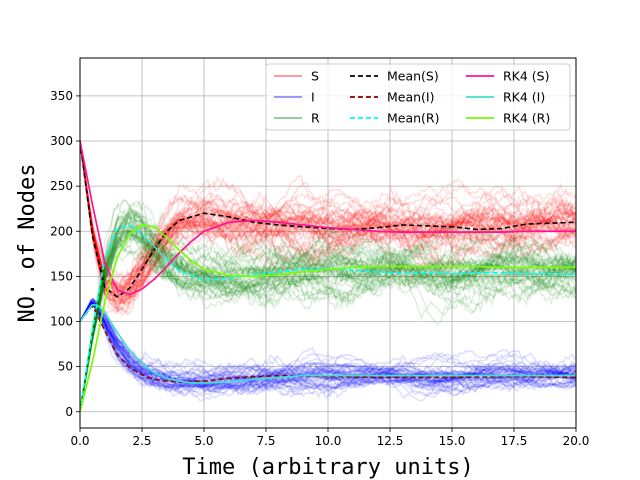 The image size is (640, 480). What do you see at coordinates (61, 141) in the screenshot?
I see `y-tick-label: 300` at bounding box center [61, 141].